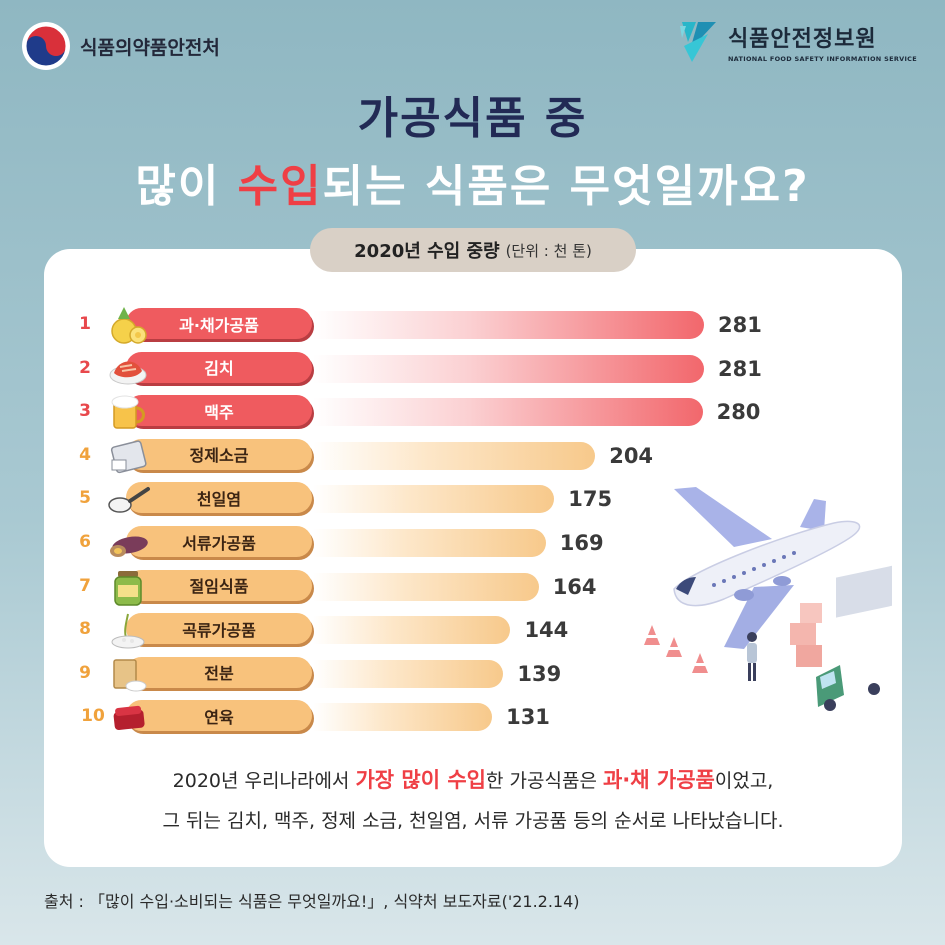  Describe the element at coordinates (802, 39) in the screenshot. I see `nfsi-name: 식품안전정보원` at that location.